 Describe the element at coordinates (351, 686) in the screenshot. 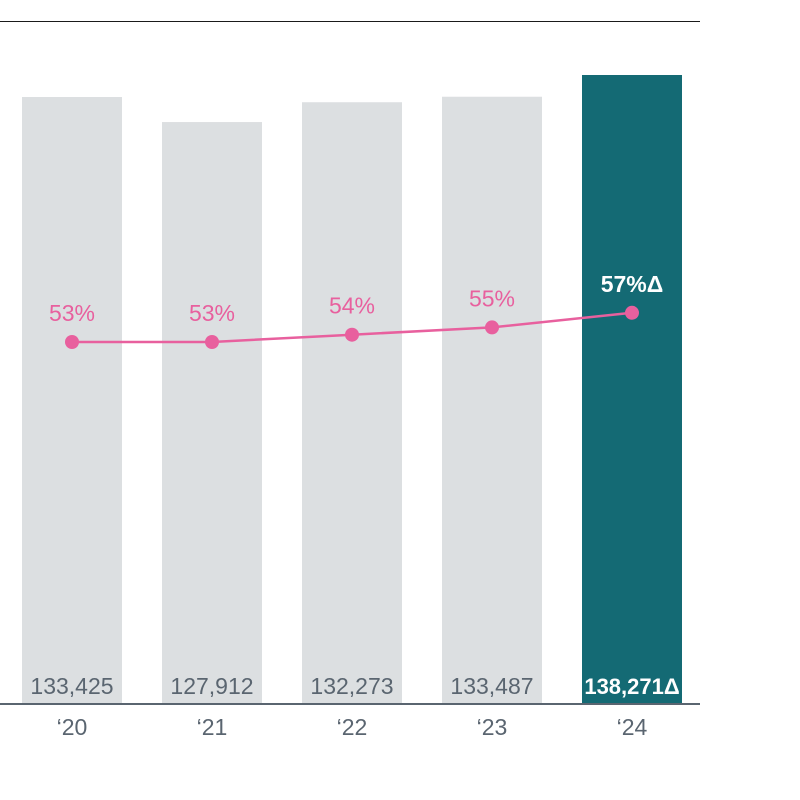

I see `bar-value-label-2: 132,273` at that location.